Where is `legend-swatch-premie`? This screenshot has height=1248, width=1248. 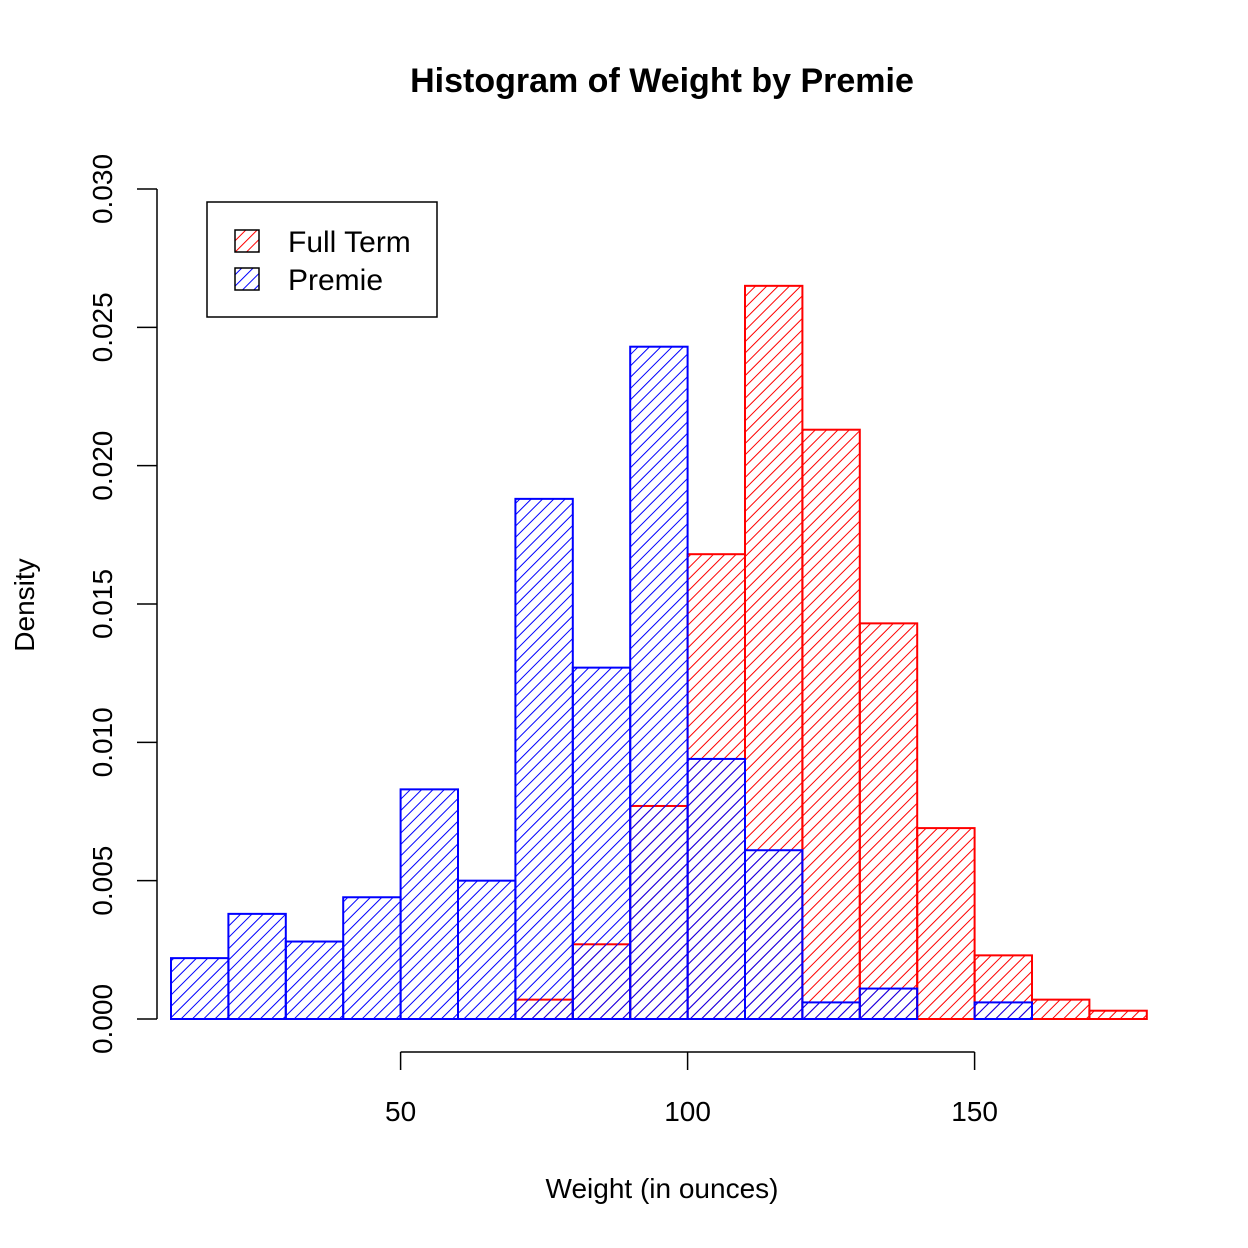 legend-swatch-premie is located at coordinates (247, 279).